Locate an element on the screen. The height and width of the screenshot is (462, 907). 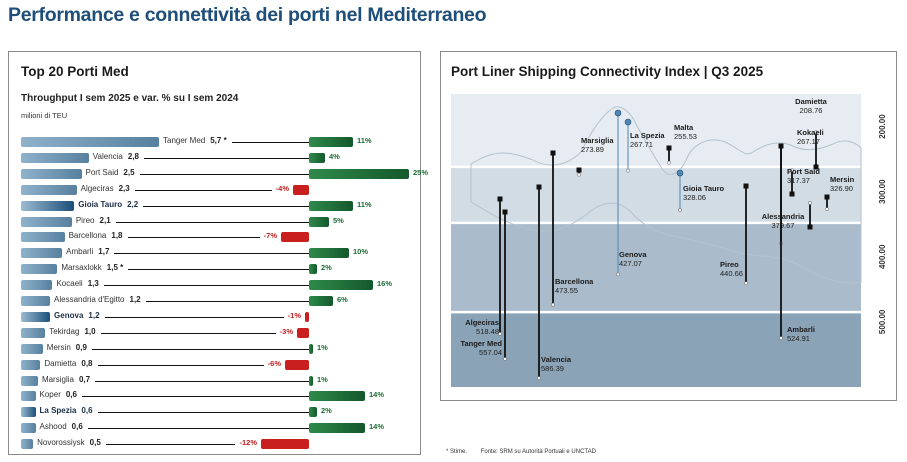
lsci-port-name: Marsiglia is located at coordinates (597, 140).